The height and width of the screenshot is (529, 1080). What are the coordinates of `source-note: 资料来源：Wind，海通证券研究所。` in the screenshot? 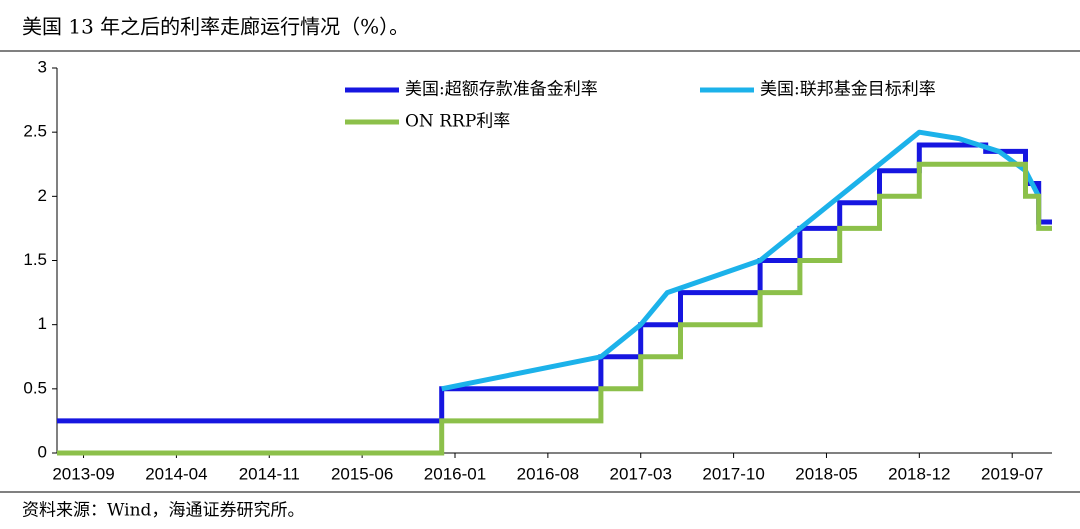 It's located at (163, 511).